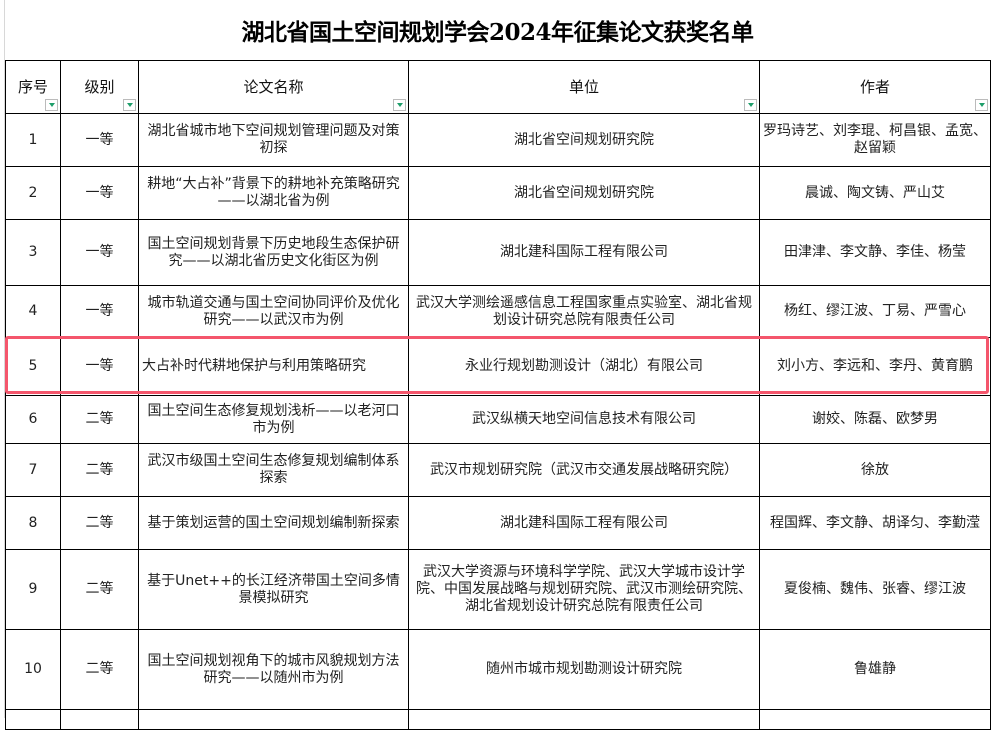 The height and width of the screenshot is (730, 995). What do you see at coordinates (584, 311) in the screenshot?
I see `cell-unit: 武汉大学测绘遥感信息工程国家重点实验室、湖北省规划设计研究总院有限责任公司` at bounding box center [584, 311].